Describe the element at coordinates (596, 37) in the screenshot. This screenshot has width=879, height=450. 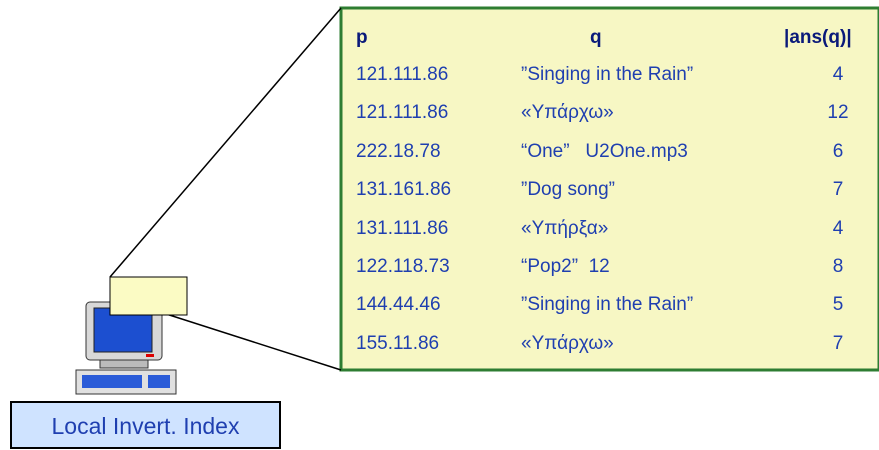
I see `header-q: q` at that location.